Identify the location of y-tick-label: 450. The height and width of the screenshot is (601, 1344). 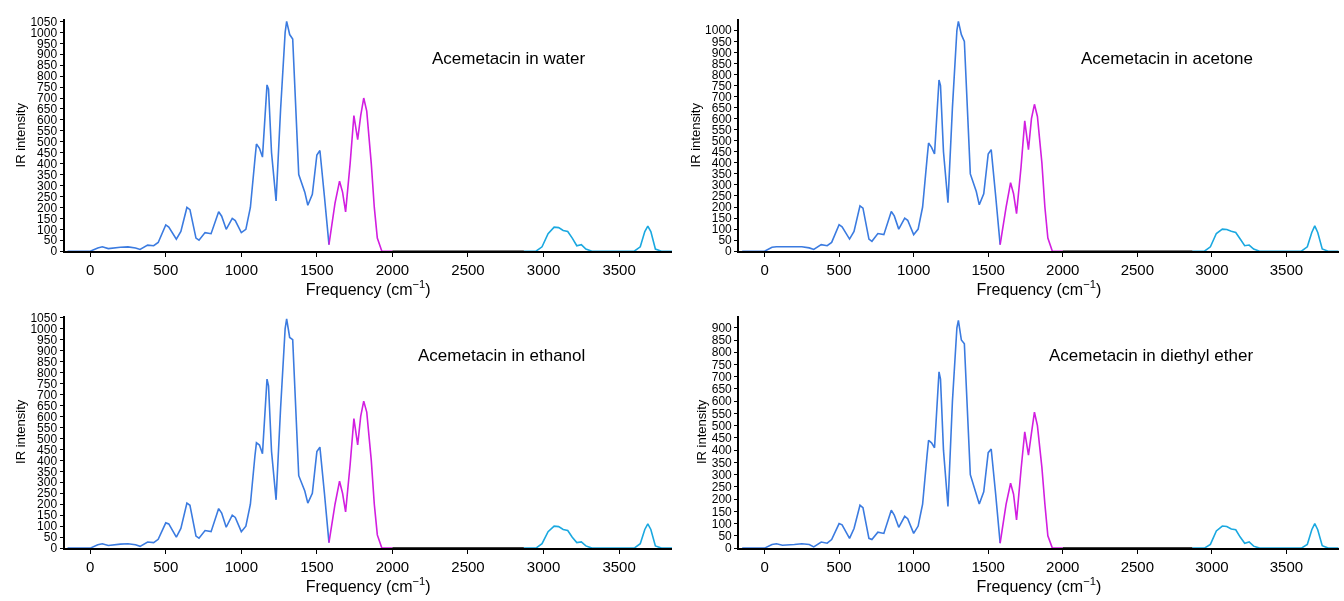
(722, 438).